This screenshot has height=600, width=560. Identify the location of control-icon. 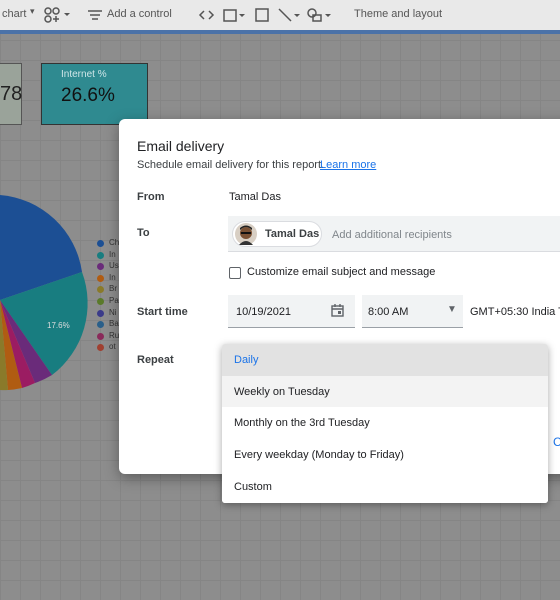
(95, 15).